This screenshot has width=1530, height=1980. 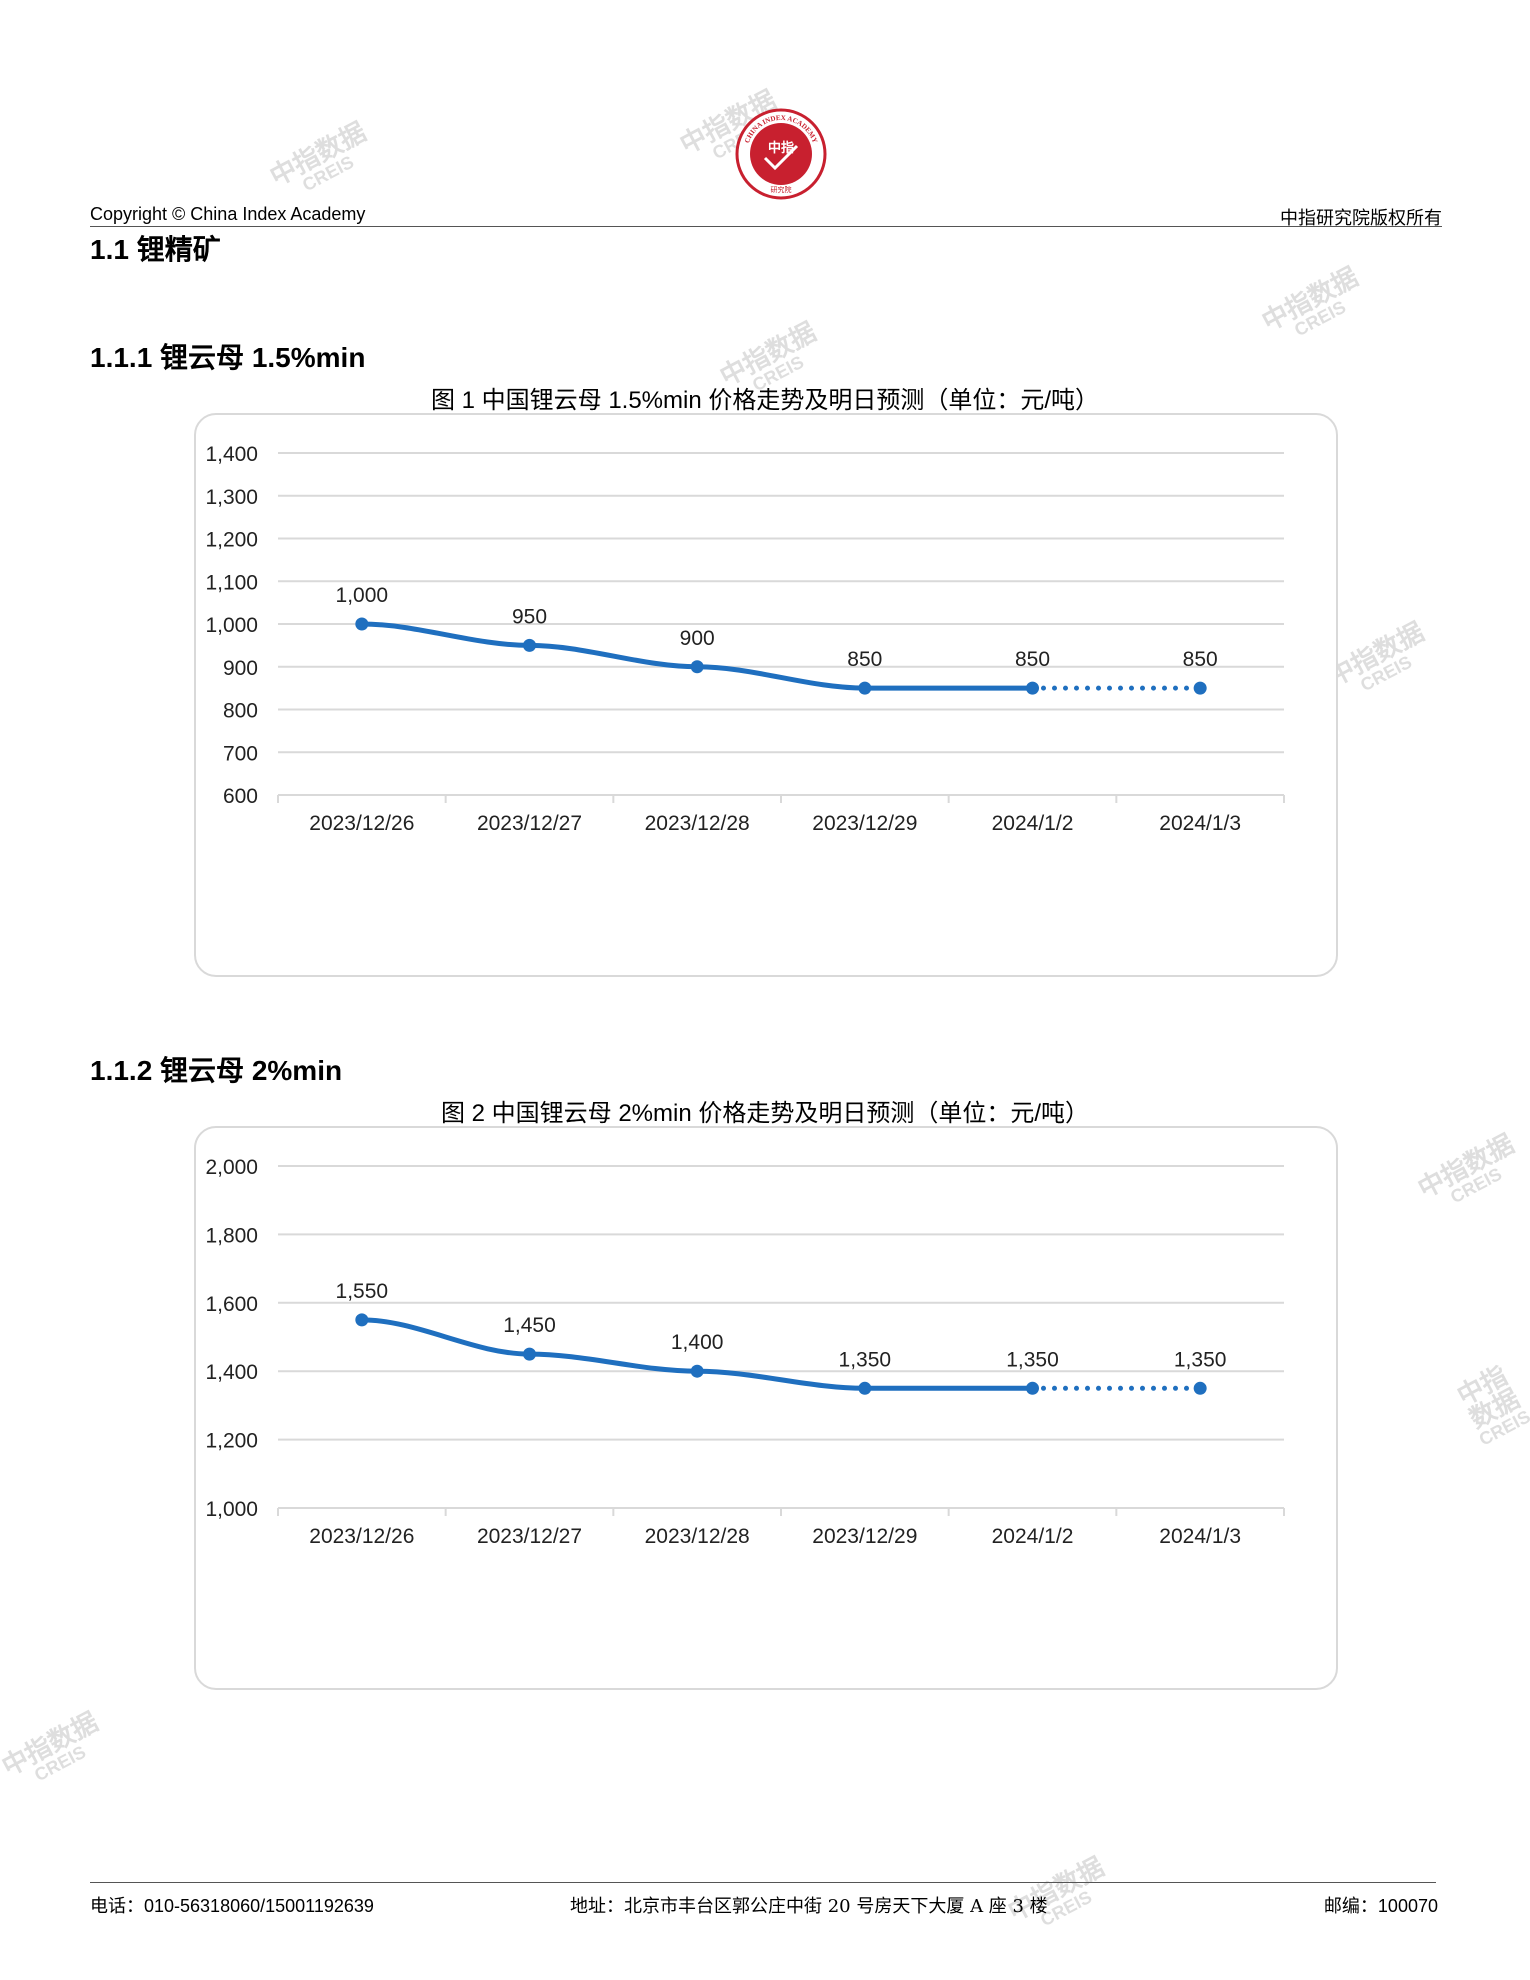 I want to click on footer-phone: 电话：010-56318060/15001192639, so click(x=232, y=1906).